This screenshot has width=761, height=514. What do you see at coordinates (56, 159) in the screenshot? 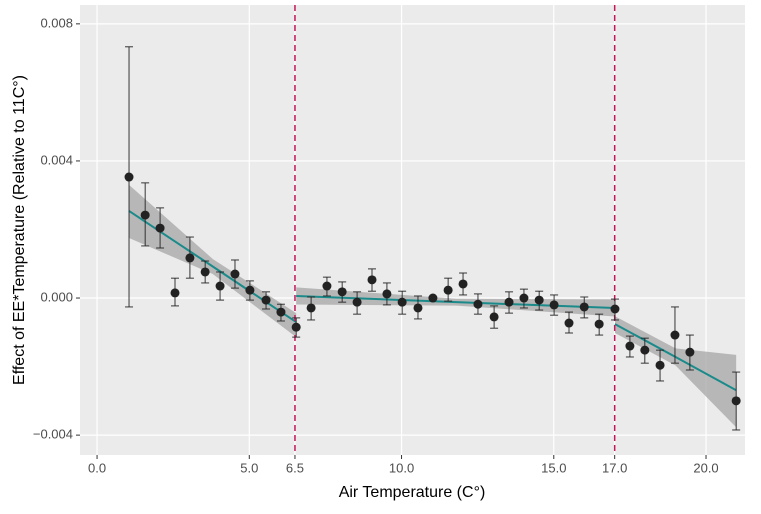
I see `y-tick-label: 0.004` at bounding box center [56, 159].